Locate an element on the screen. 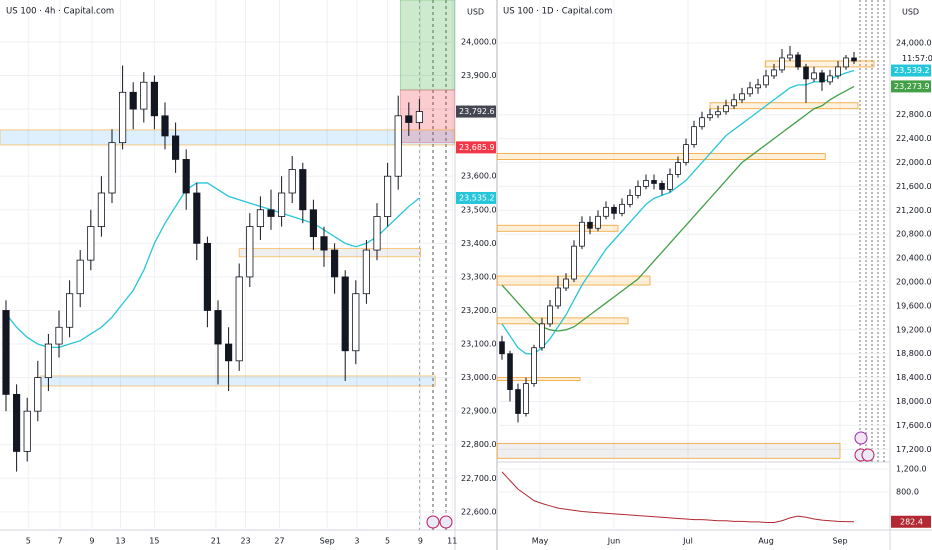 This screenshot has height=550, width=932. x-tick-label: May is located at coordinates (540, 541).